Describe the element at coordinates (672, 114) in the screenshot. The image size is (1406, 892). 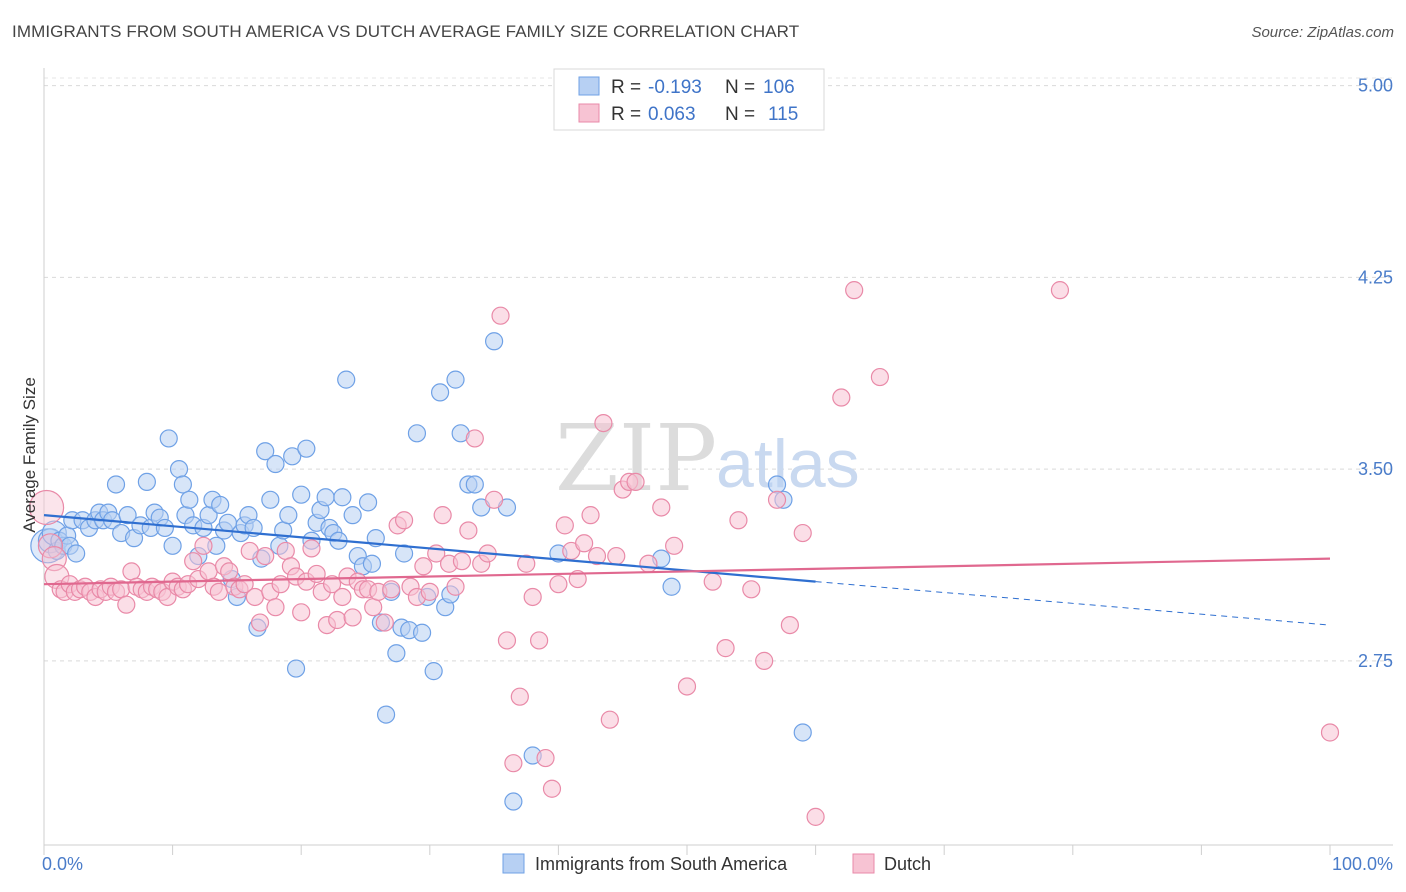
I see `legend-r-value: 0.063` at that location.